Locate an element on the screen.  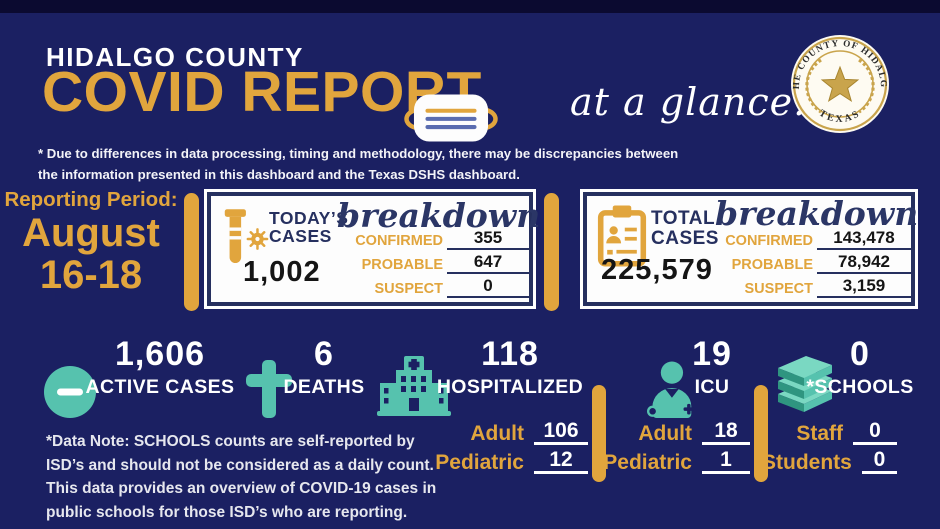
test-tube-icon is located at coordinates (244, 241).